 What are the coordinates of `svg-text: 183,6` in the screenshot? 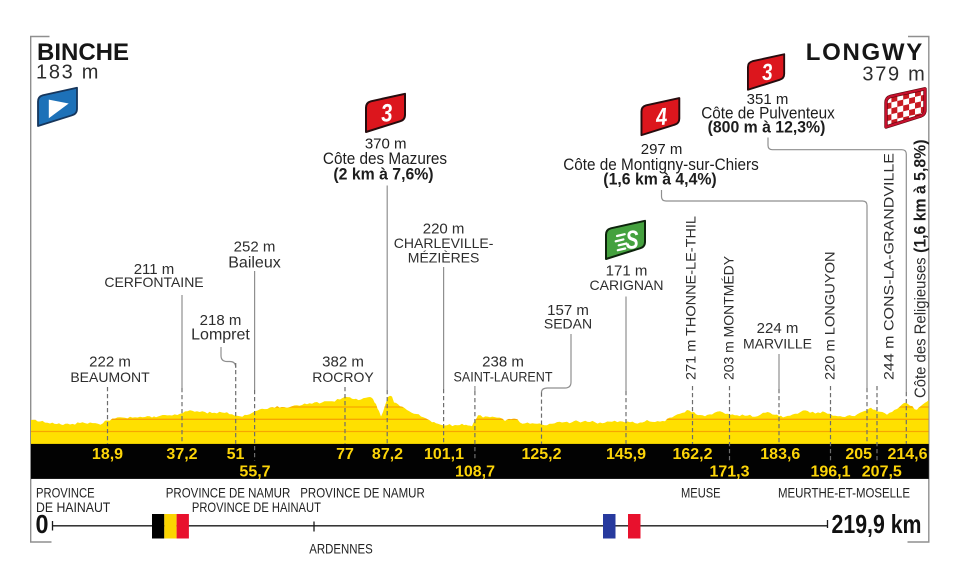 It's located at (780, 454).